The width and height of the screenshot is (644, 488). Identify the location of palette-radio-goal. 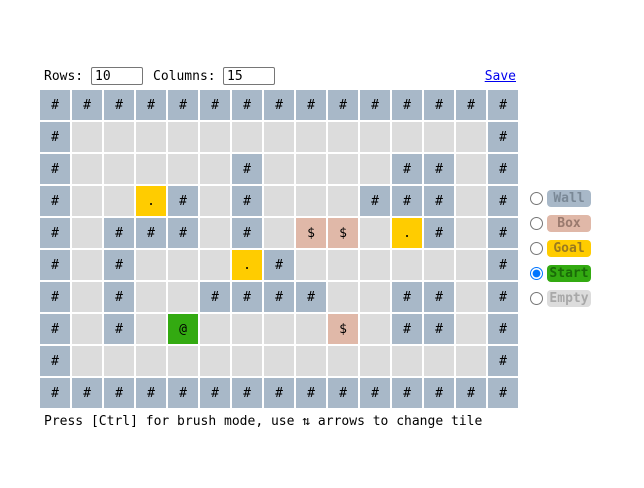
(536, 248).